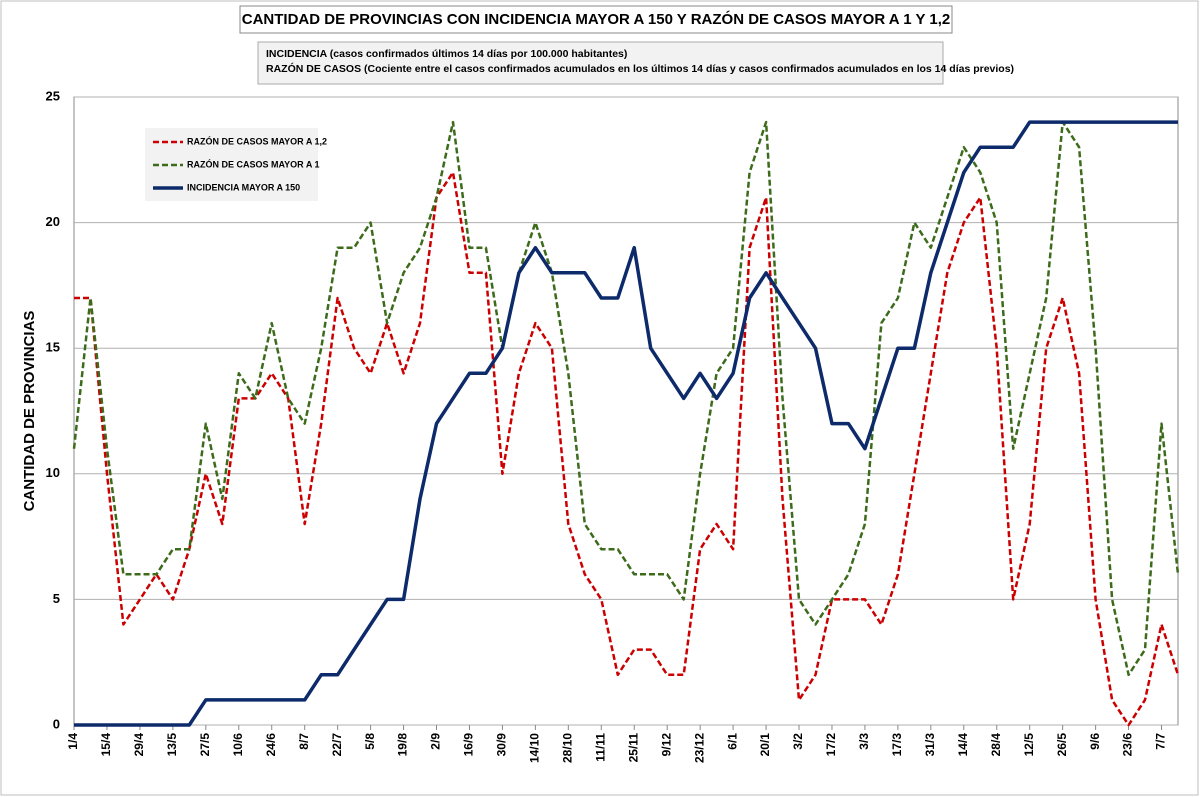 This screenshot has height=797, width=1200. Describe the element at coordinates (257, 140) in the screenshot. I see `legend-label: RAZÓN DE CASOS MAYOR A 1,2` at that location.